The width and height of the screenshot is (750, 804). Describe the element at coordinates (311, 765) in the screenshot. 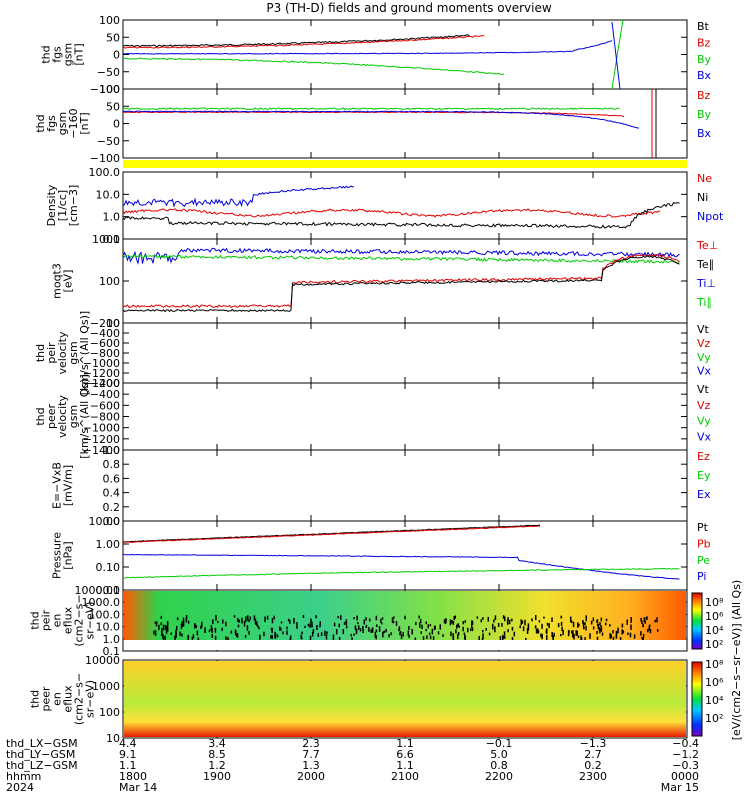

I see `footer-lz-2: 1.3` at that location.